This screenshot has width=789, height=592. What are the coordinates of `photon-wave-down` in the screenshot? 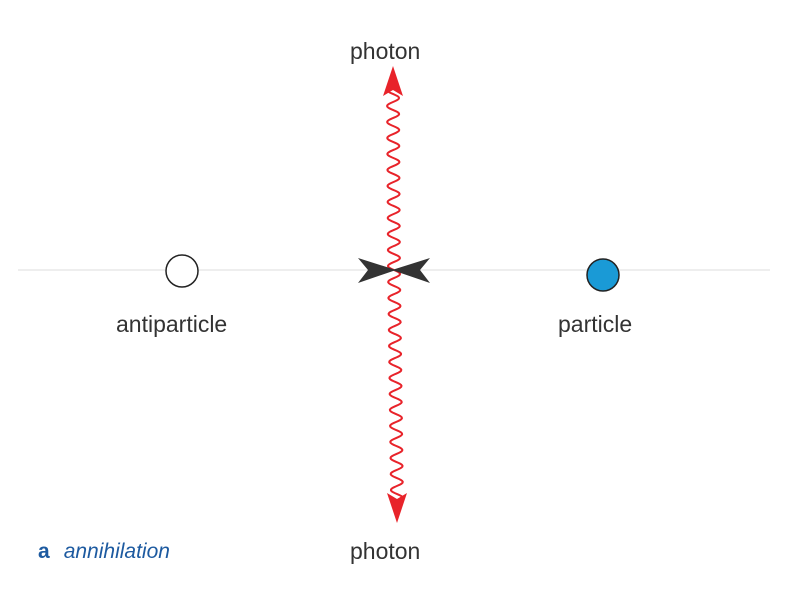 It's located at (395, 384).